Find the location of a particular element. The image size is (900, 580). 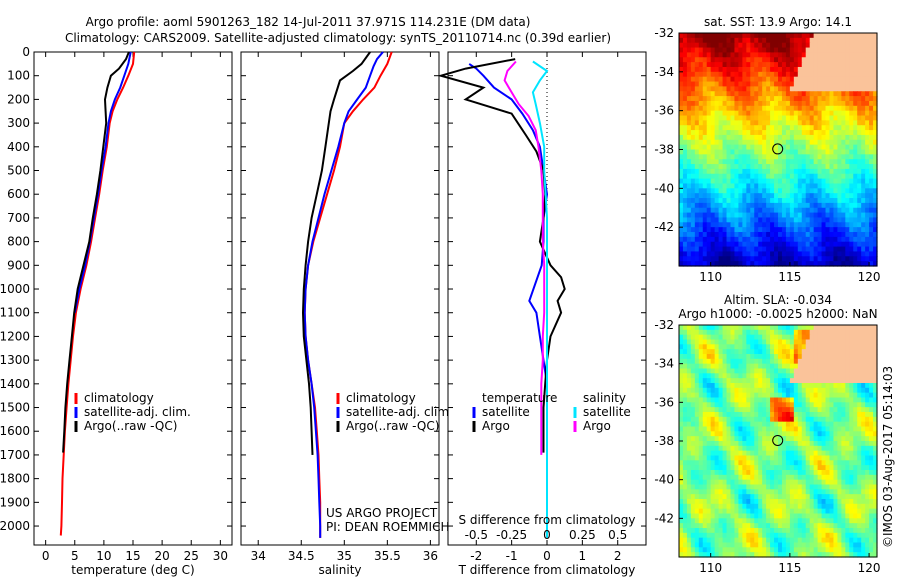

depth-tick-label: 1800 is located at coordinates (15, 479).